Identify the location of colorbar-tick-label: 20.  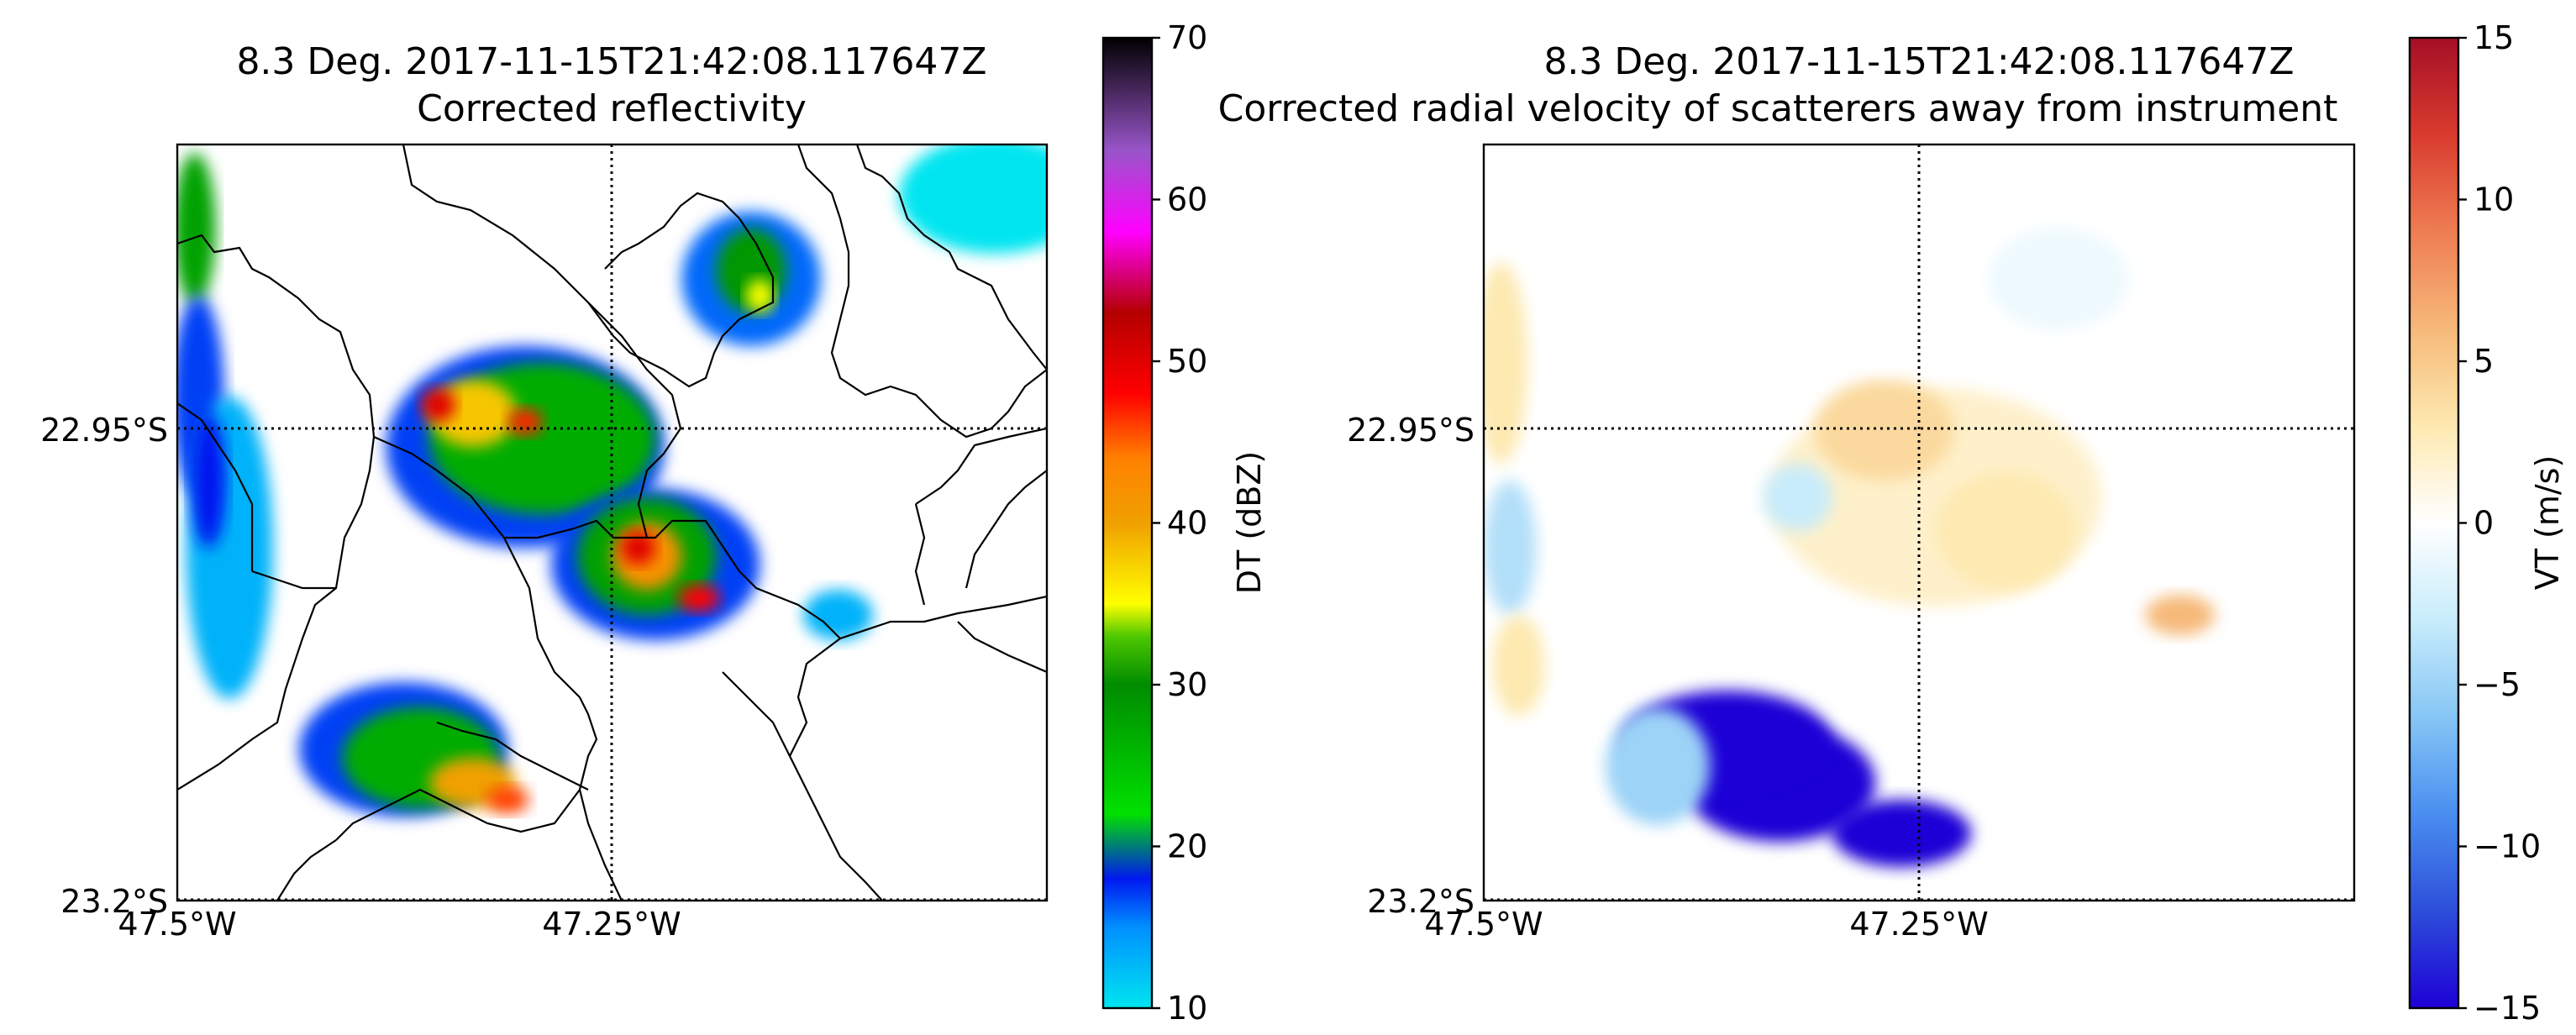
(1187, 846).